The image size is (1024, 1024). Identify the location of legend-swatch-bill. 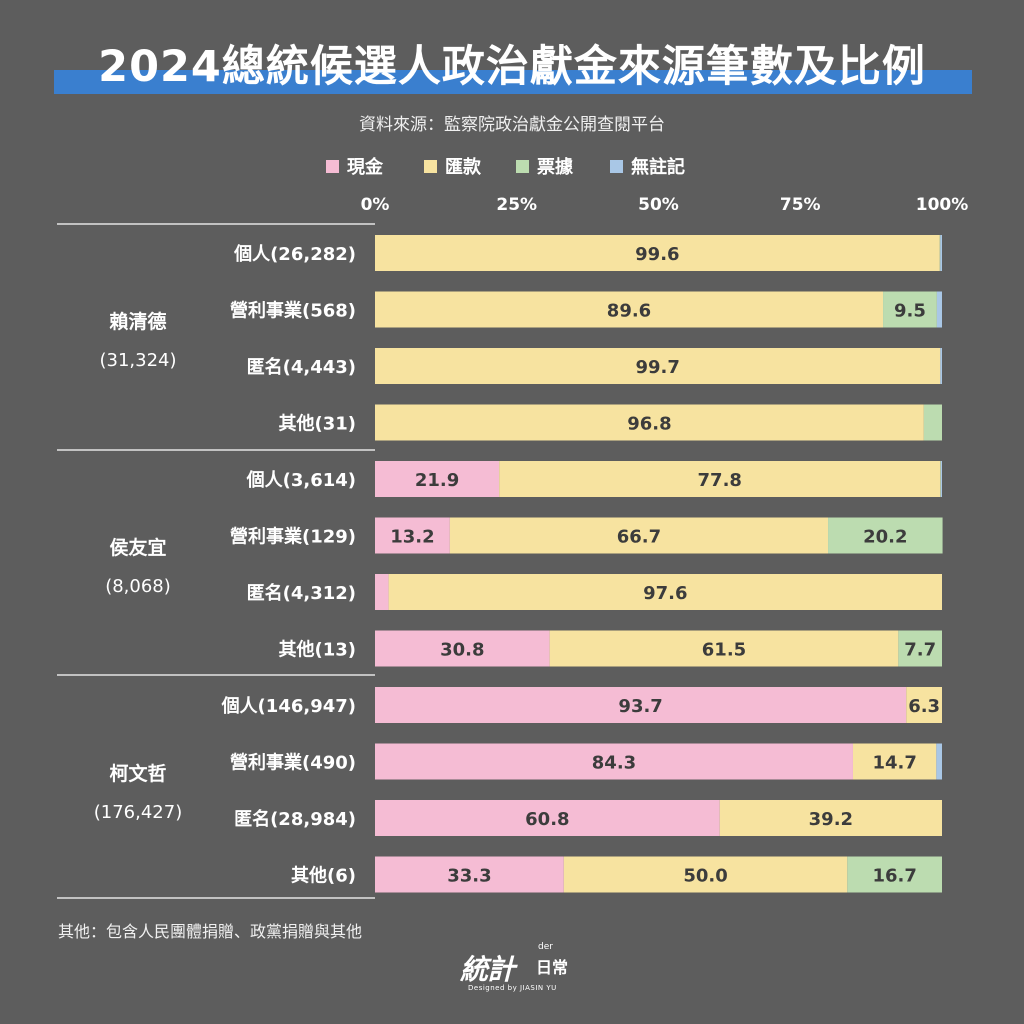
(522, 166).